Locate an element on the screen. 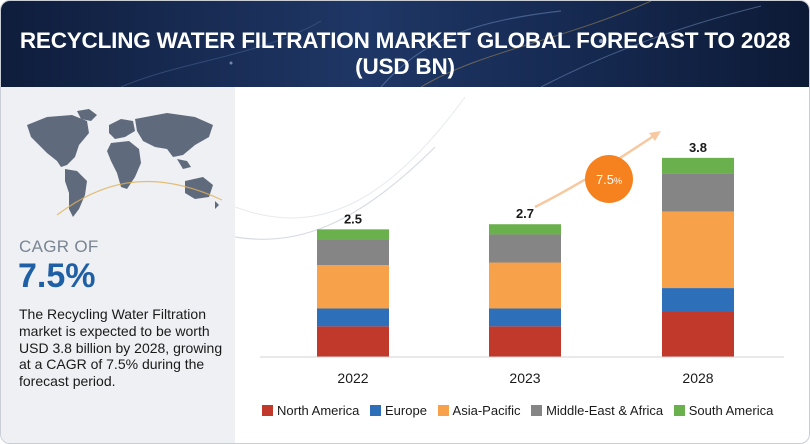 The height and width of the screenshot is (444, 810). legend-item-south-america: South America is located at coordinates (723, 411).